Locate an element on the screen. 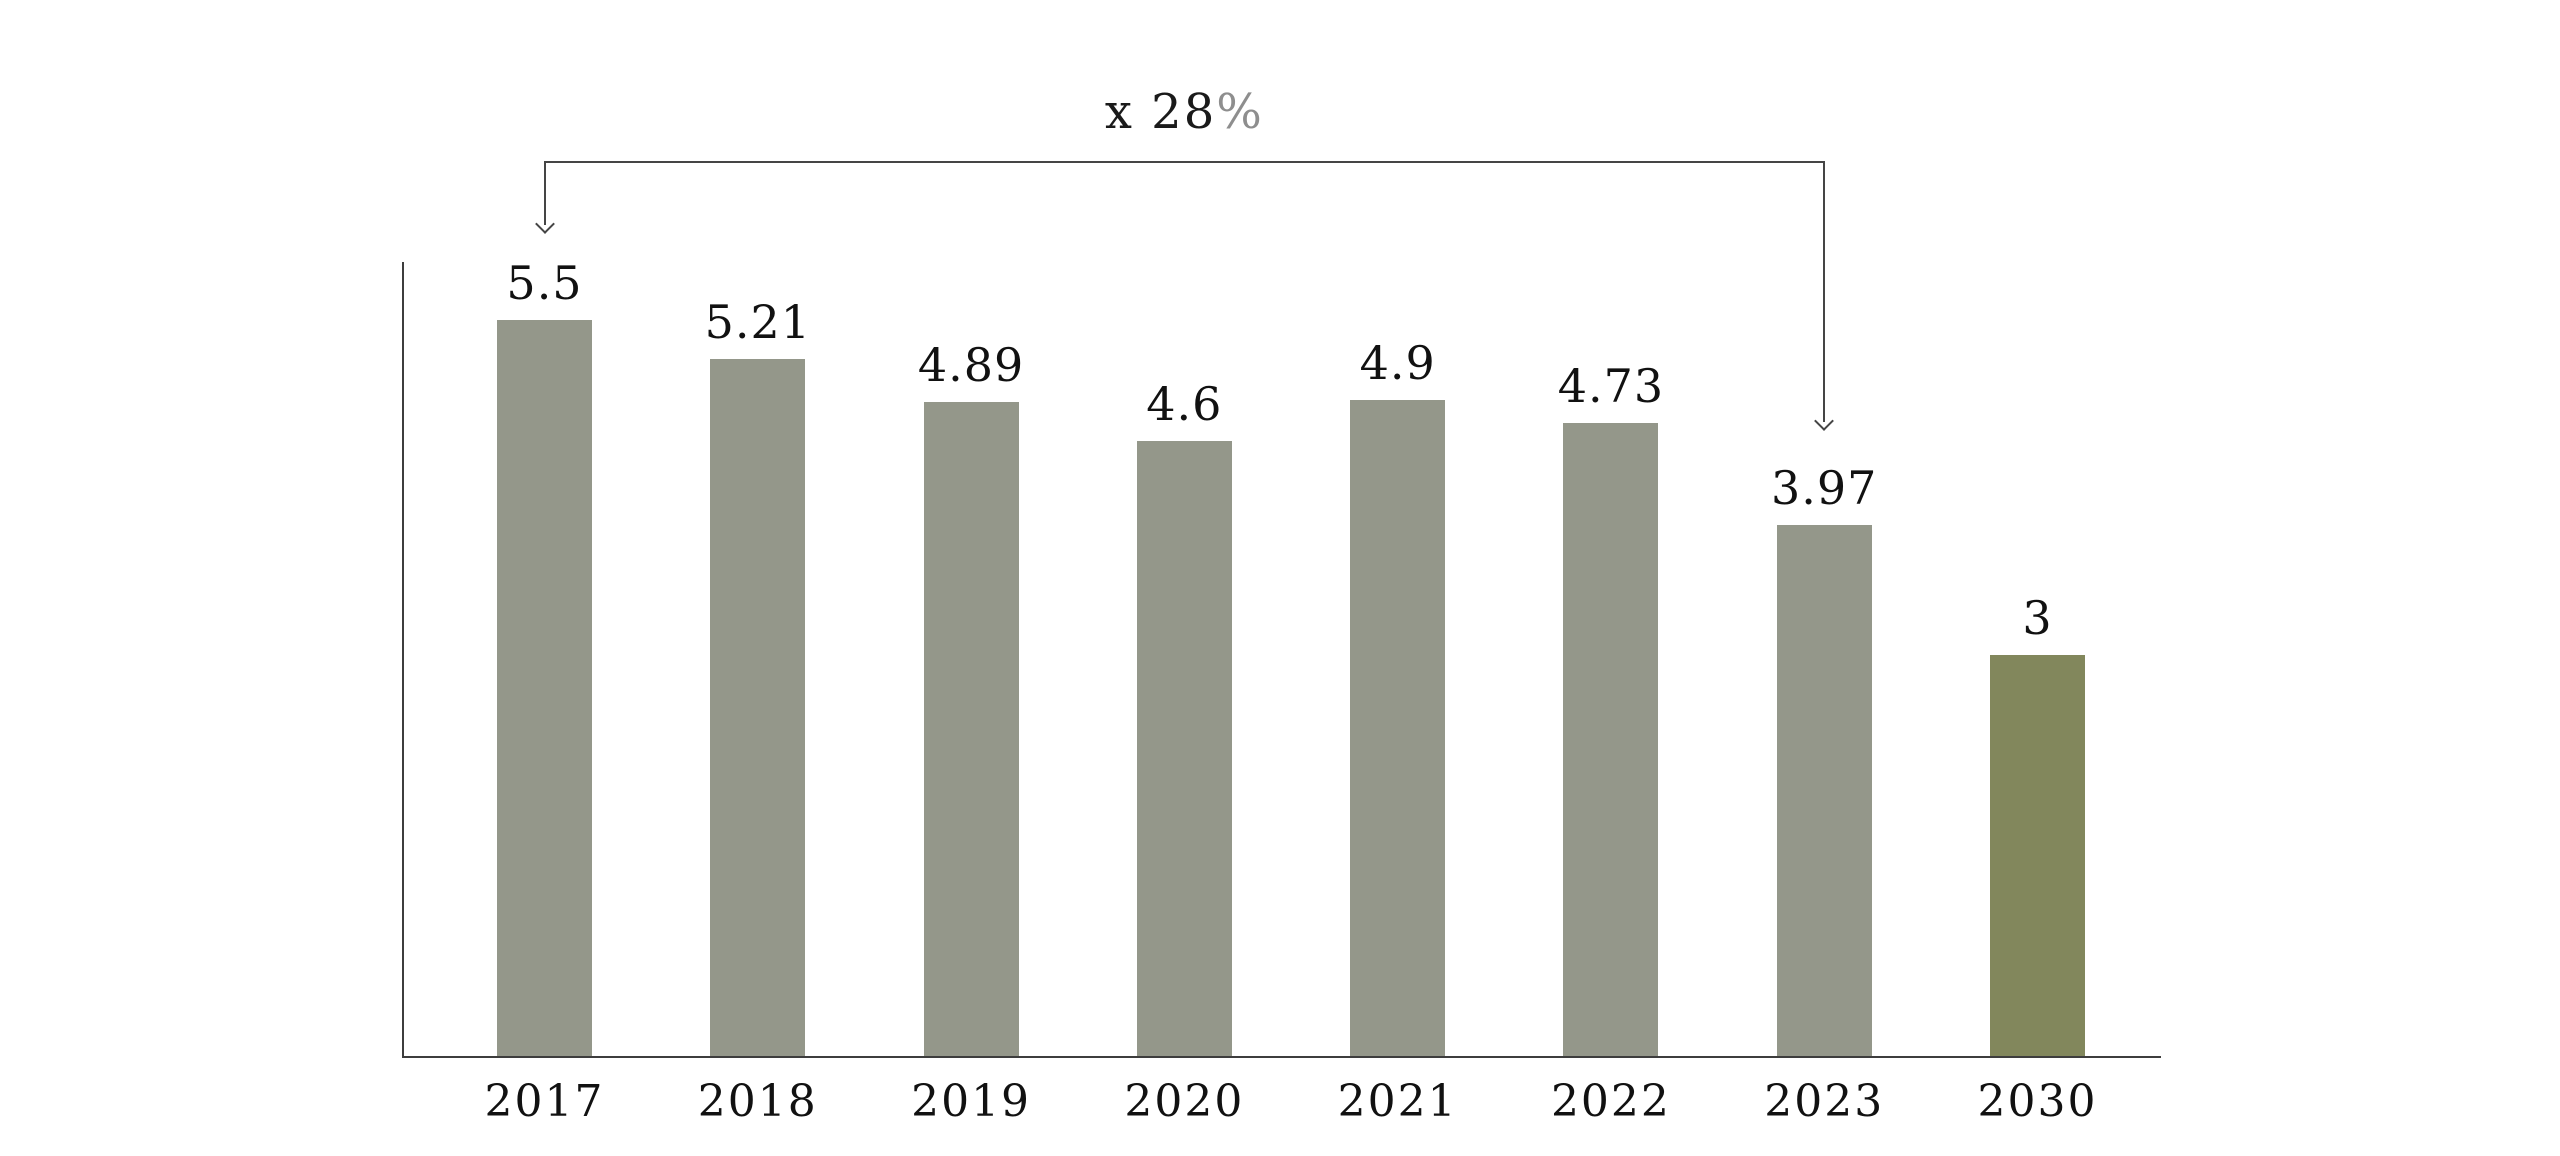  annotation-percent-sign: % is located at coordinates (1240, 112).